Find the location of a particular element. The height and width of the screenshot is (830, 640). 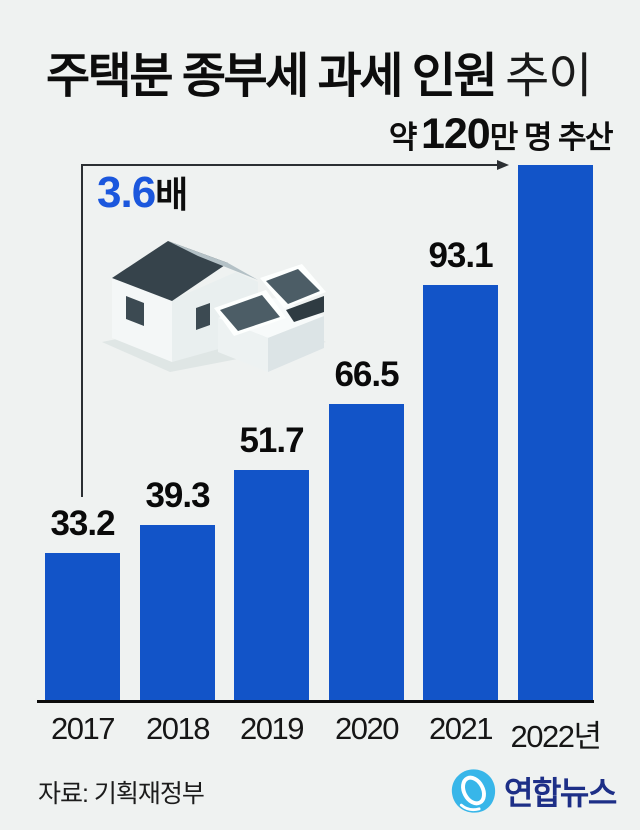

x-axis-label-2017: 2017 is located at coordinates (83, 728).